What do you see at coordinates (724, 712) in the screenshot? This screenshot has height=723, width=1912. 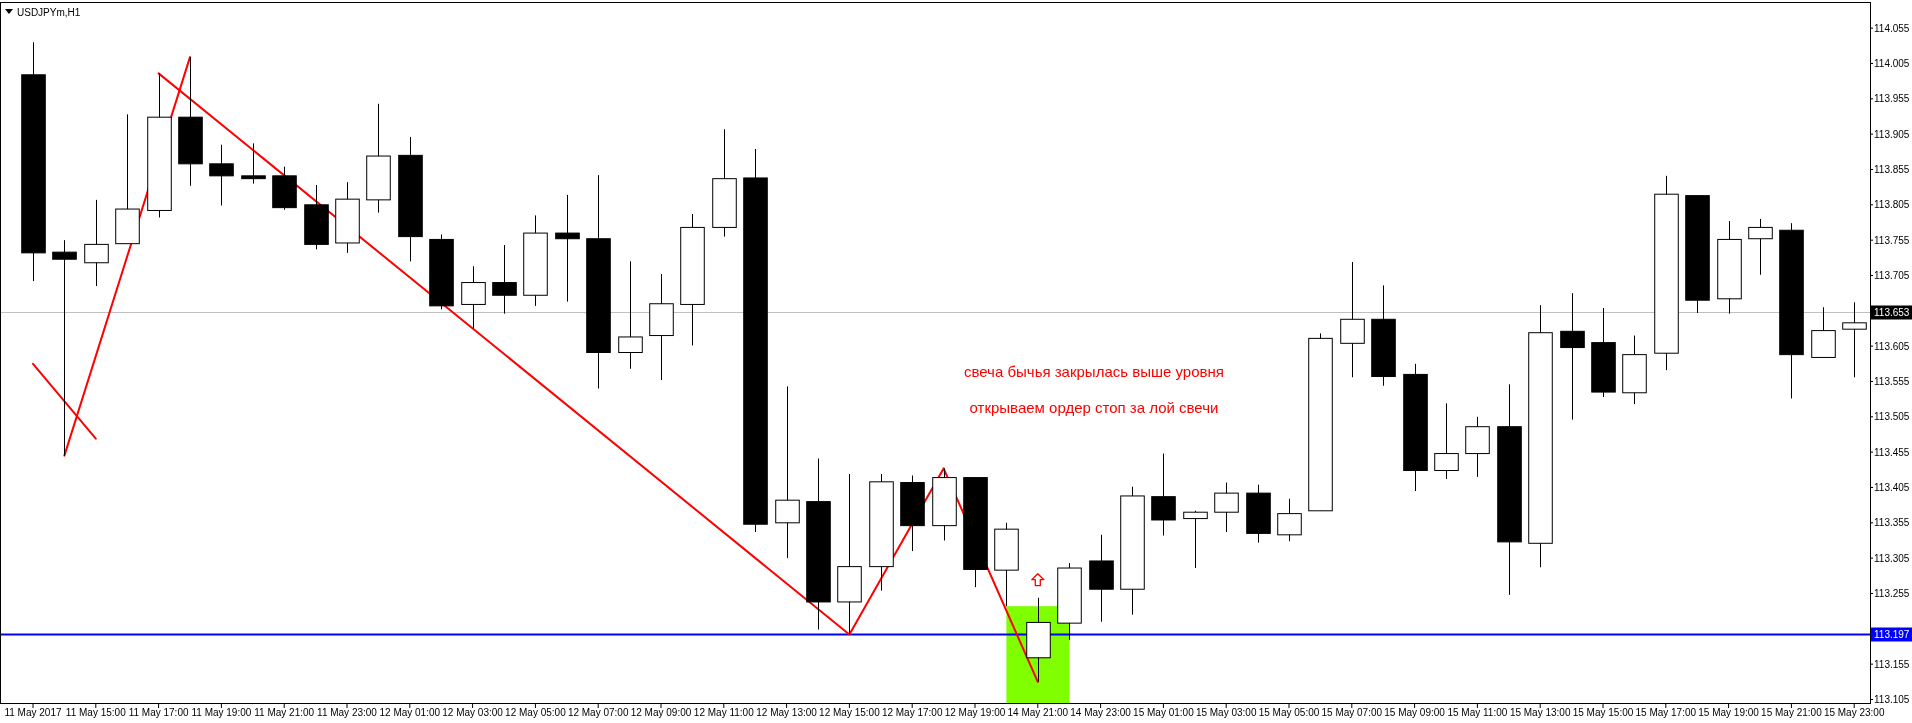 I see `x-tick-label: 12 May 11:00` at bounding box center [724, 712].